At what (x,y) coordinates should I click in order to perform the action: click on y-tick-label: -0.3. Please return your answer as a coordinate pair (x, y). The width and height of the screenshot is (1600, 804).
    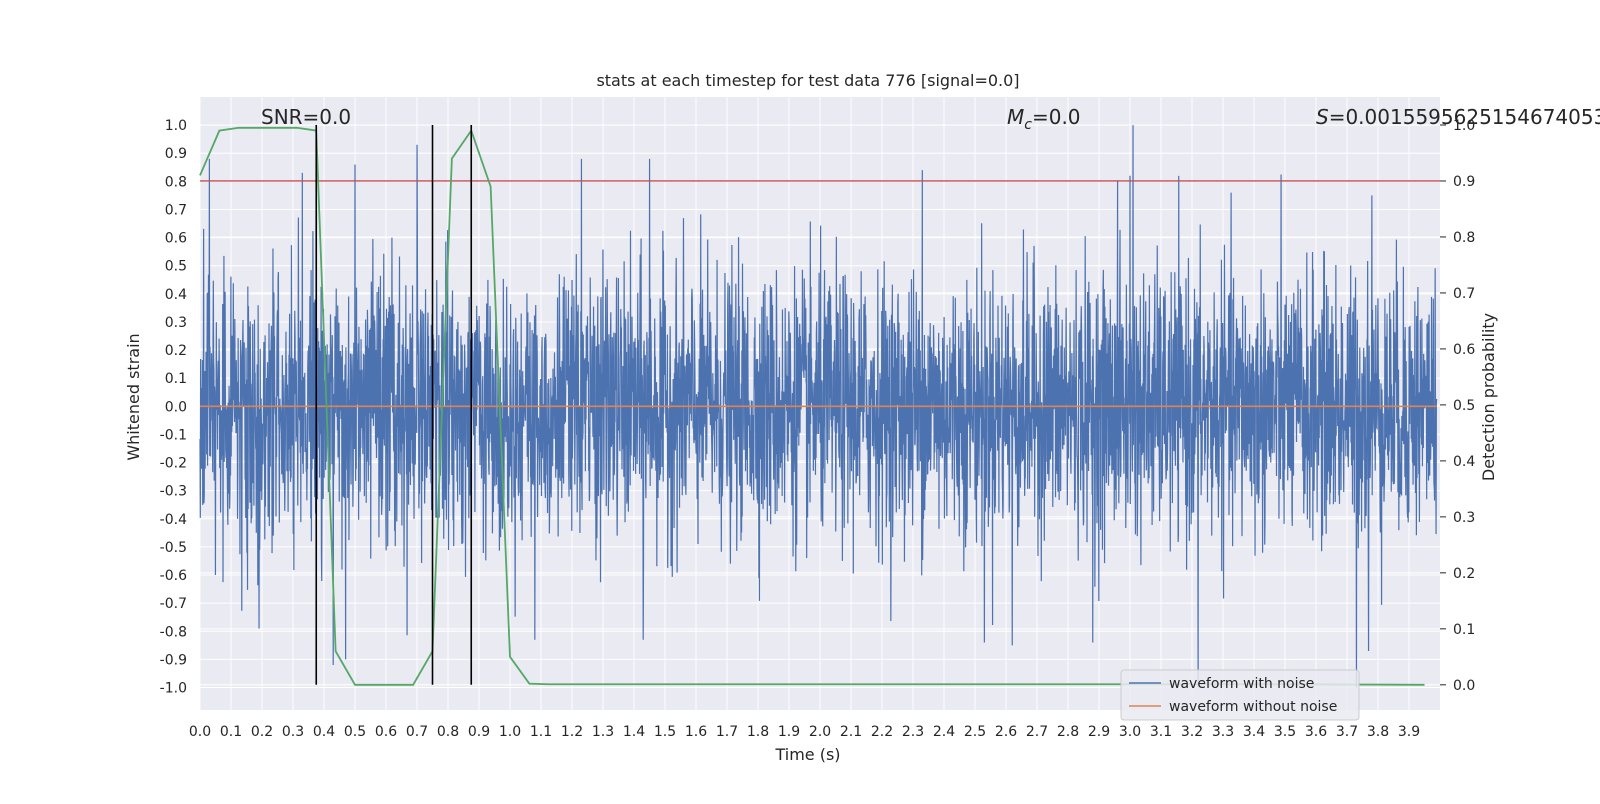
    Looking at the image, I should click on (173, 492).